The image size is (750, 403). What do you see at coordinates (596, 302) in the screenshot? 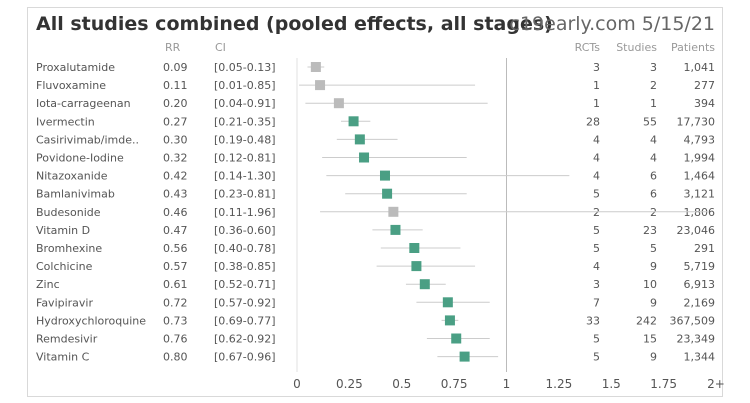
I see `rcts-count: 7` at bounding box center [596, 302].